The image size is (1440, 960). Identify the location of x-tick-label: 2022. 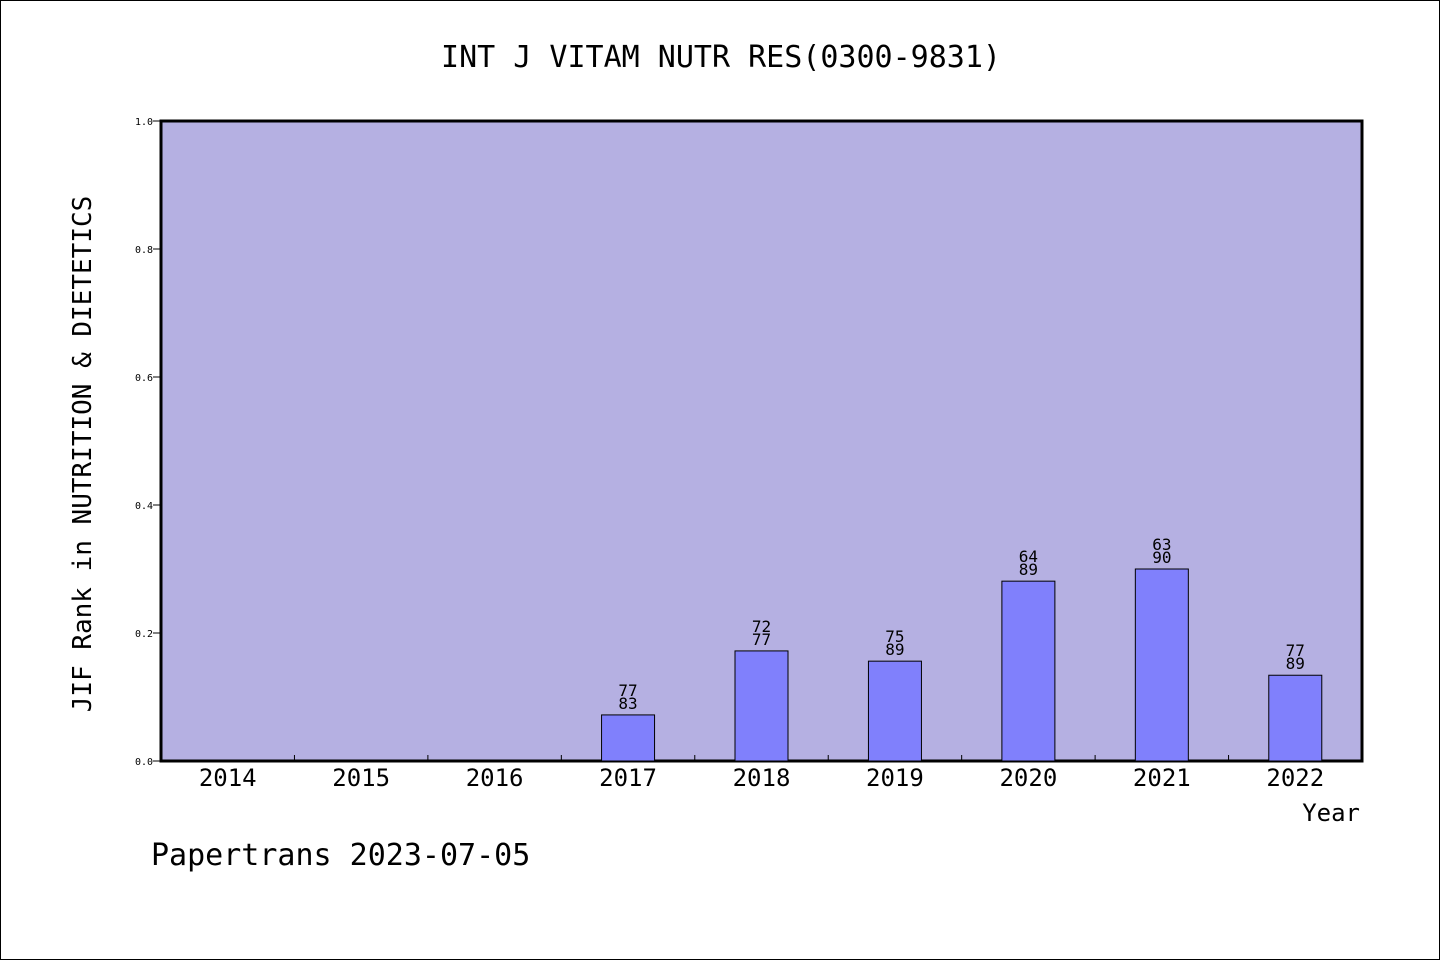
(1295, 778).